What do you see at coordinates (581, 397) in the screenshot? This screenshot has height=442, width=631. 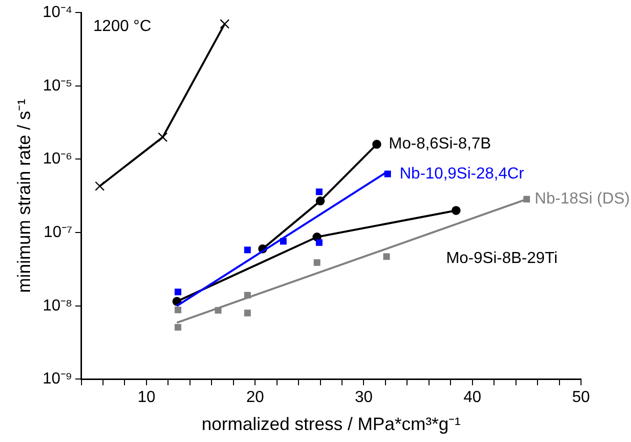 I see `x-tick-label: 50` at bounding box center [581, 397].